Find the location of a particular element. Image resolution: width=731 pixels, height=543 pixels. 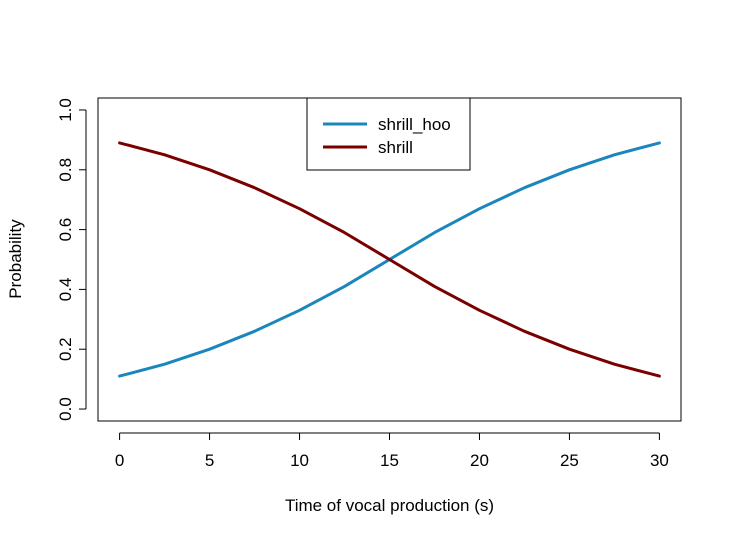

x-tick-label: 30 is located at coordinates (659, 460).